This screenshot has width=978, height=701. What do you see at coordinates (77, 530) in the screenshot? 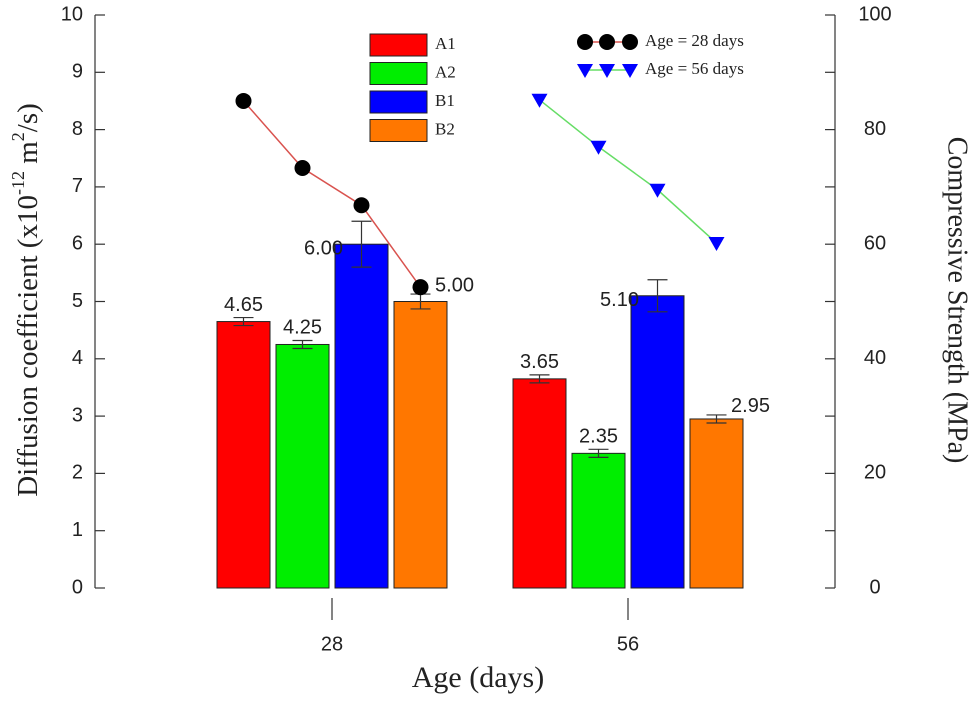
I see `y-tick-label: 1` at bounding box center [77, 530].